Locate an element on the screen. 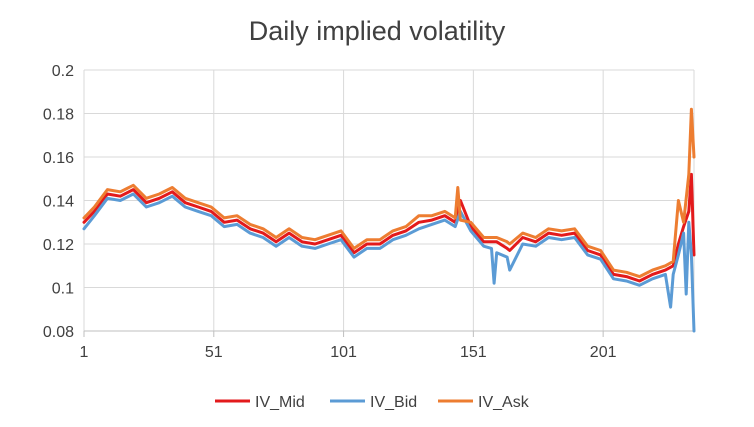 Image resolution: width=754 pixels, height=427 pixels. x-tick-label: 51 is located at coordinates (214, 352).